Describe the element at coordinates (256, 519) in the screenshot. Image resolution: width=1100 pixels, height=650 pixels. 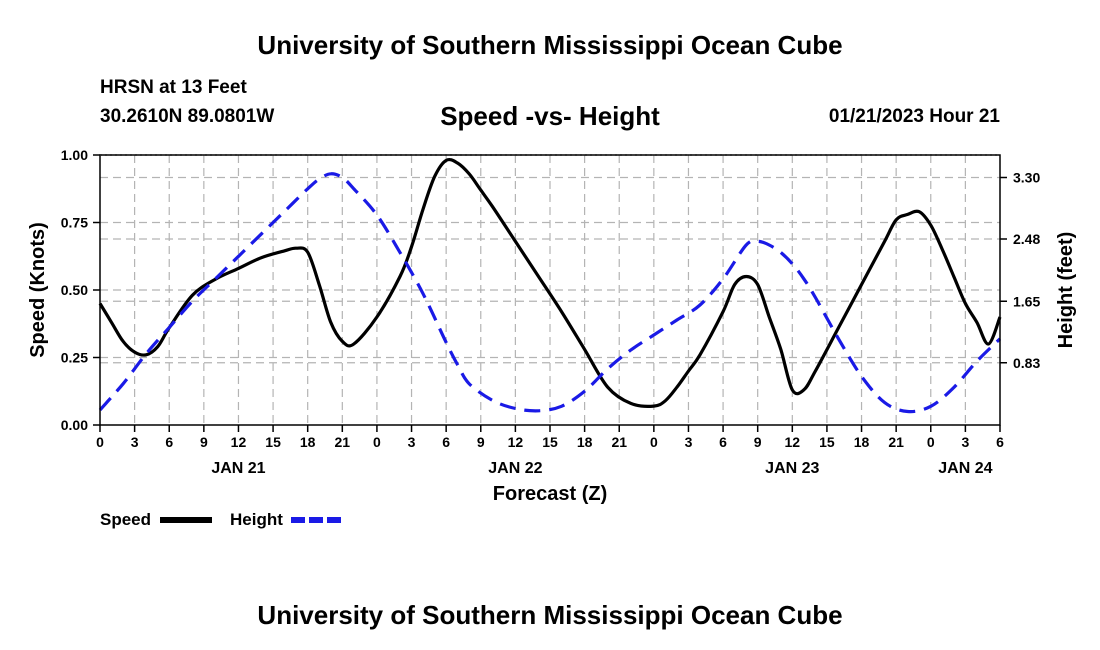
I see `legend-height-label: Height` at that location.